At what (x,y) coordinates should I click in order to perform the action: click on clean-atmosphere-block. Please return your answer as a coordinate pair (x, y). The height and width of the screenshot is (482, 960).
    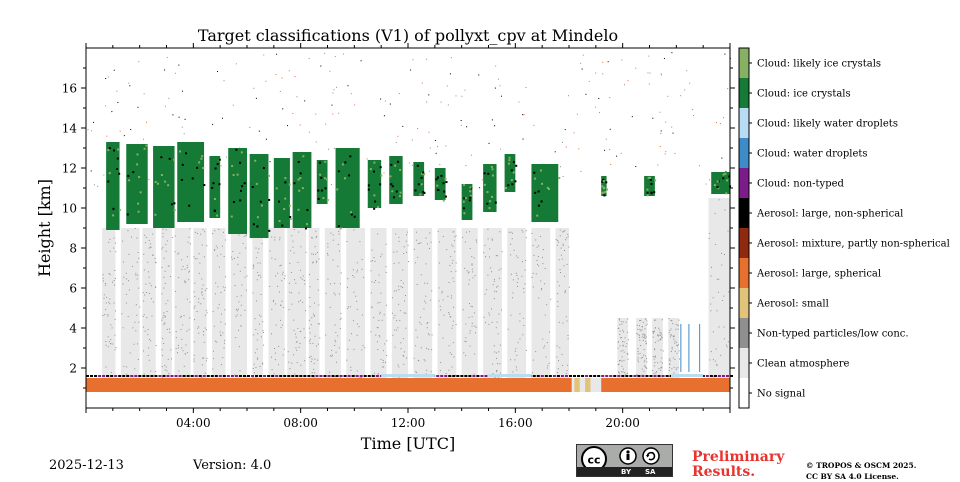
    Looking at the image, I should click on (641, 348).